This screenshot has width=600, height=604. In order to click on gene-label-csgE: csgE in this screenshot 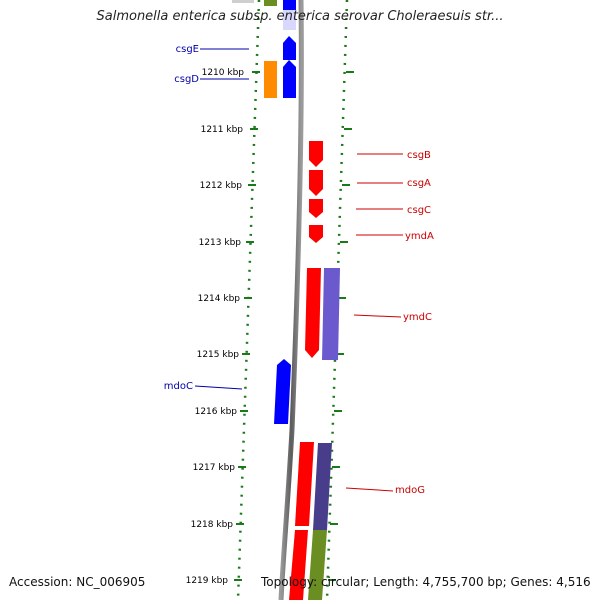, I will do `click(187, 49)`.